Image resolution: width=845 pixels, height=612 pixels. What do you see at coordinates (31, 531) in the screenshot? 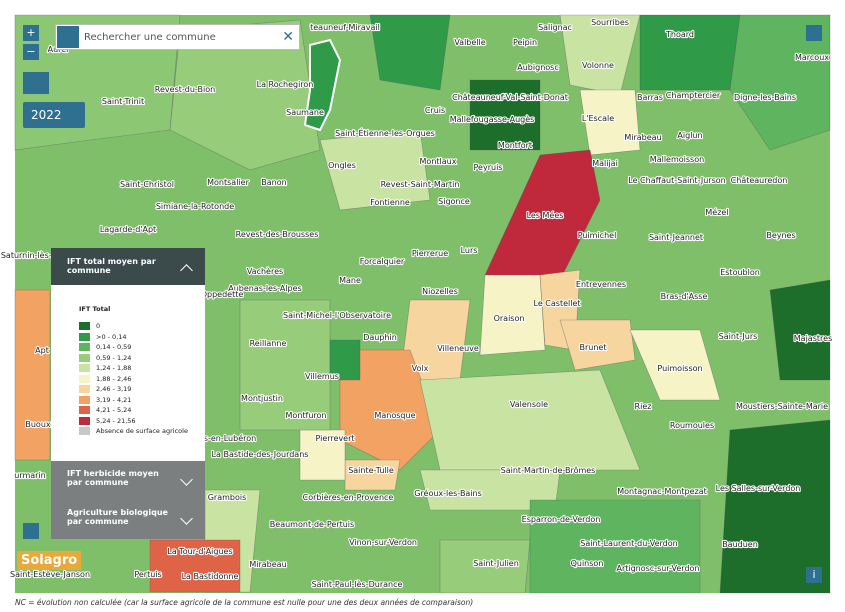
I see `expand-button` at bounding box center [31, 531].